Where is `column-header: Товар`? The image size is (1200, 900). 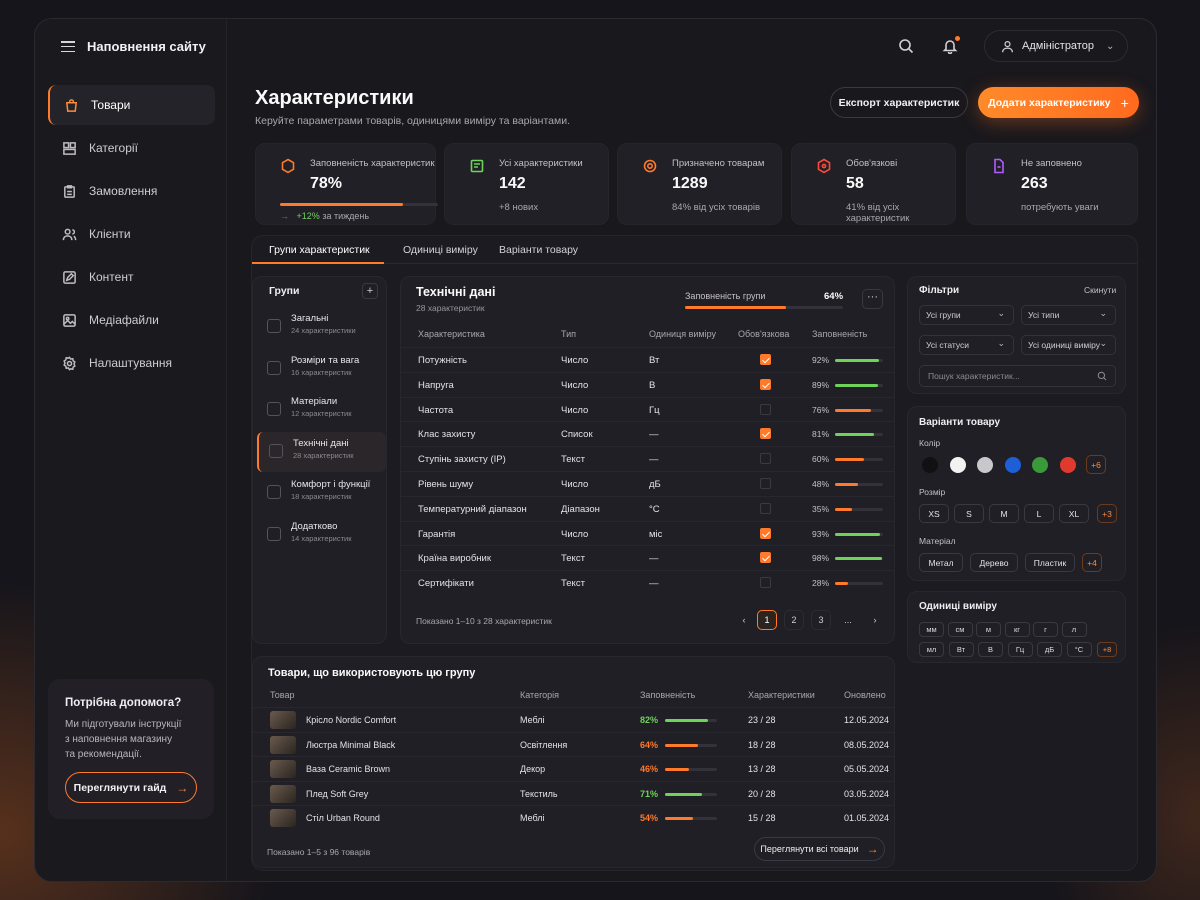
column-header: Товар is located at coordinates (282, 695).